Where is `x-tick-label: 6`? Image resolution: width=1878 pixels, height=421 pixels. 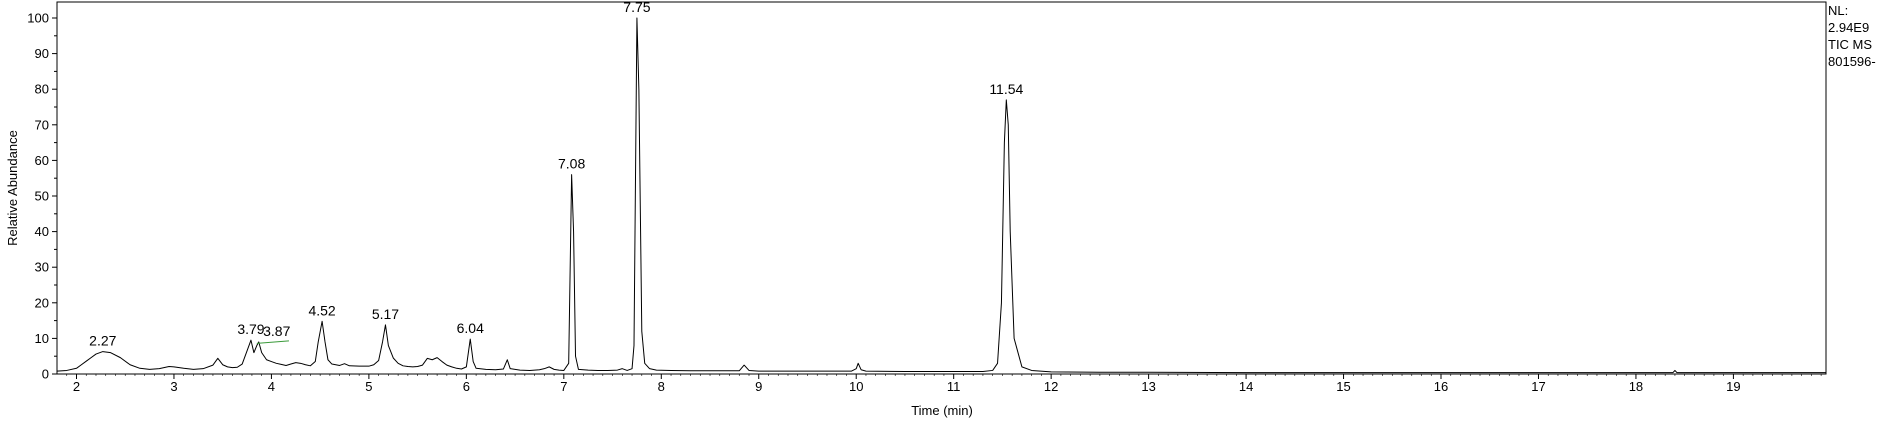
x-tick-label: 6 is located at coordinates (466, 386).